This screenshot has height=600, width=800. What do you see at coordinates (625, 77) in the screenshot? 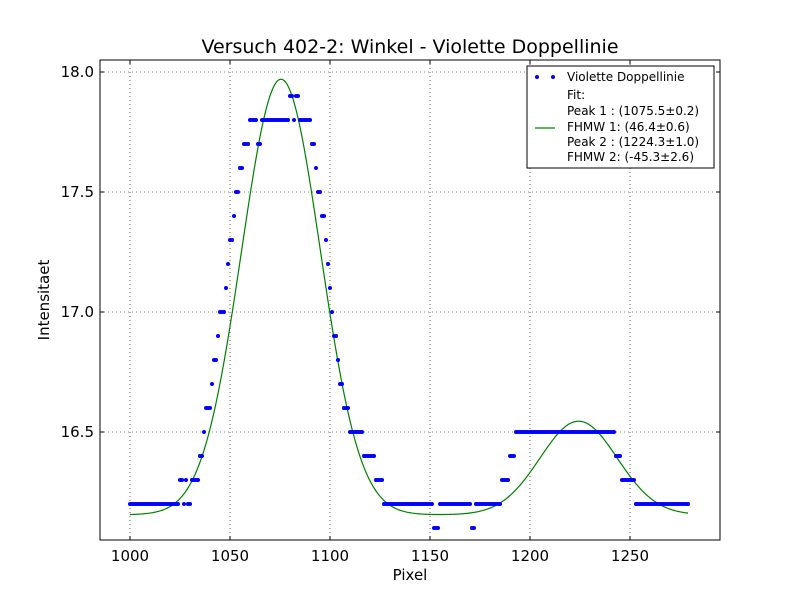
I see `legend-label-data: Violette Doppellinie` at bounding box center [625, 77].